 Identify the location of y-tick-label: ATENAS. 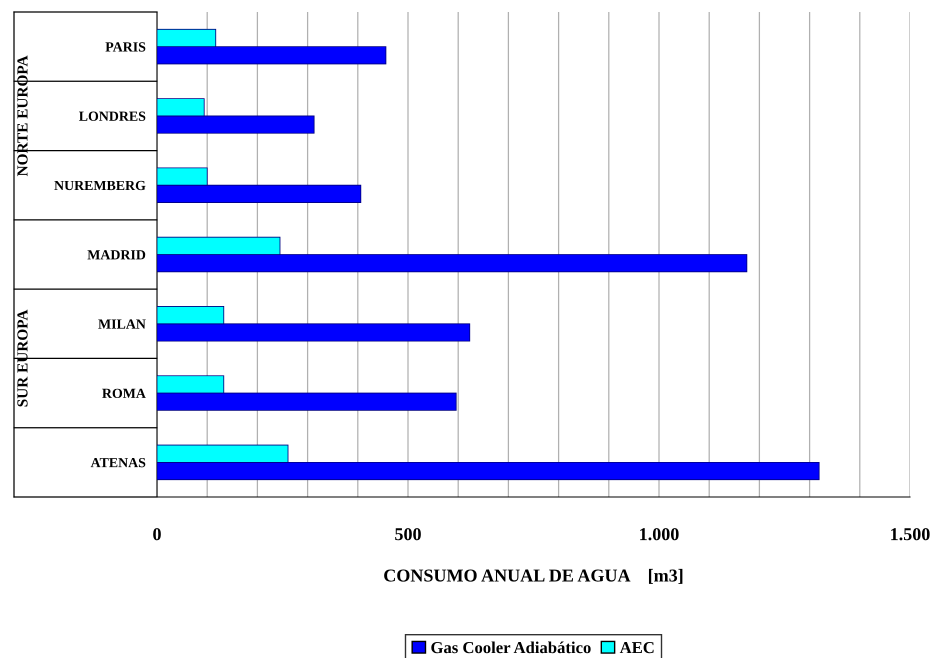
(118, 463).